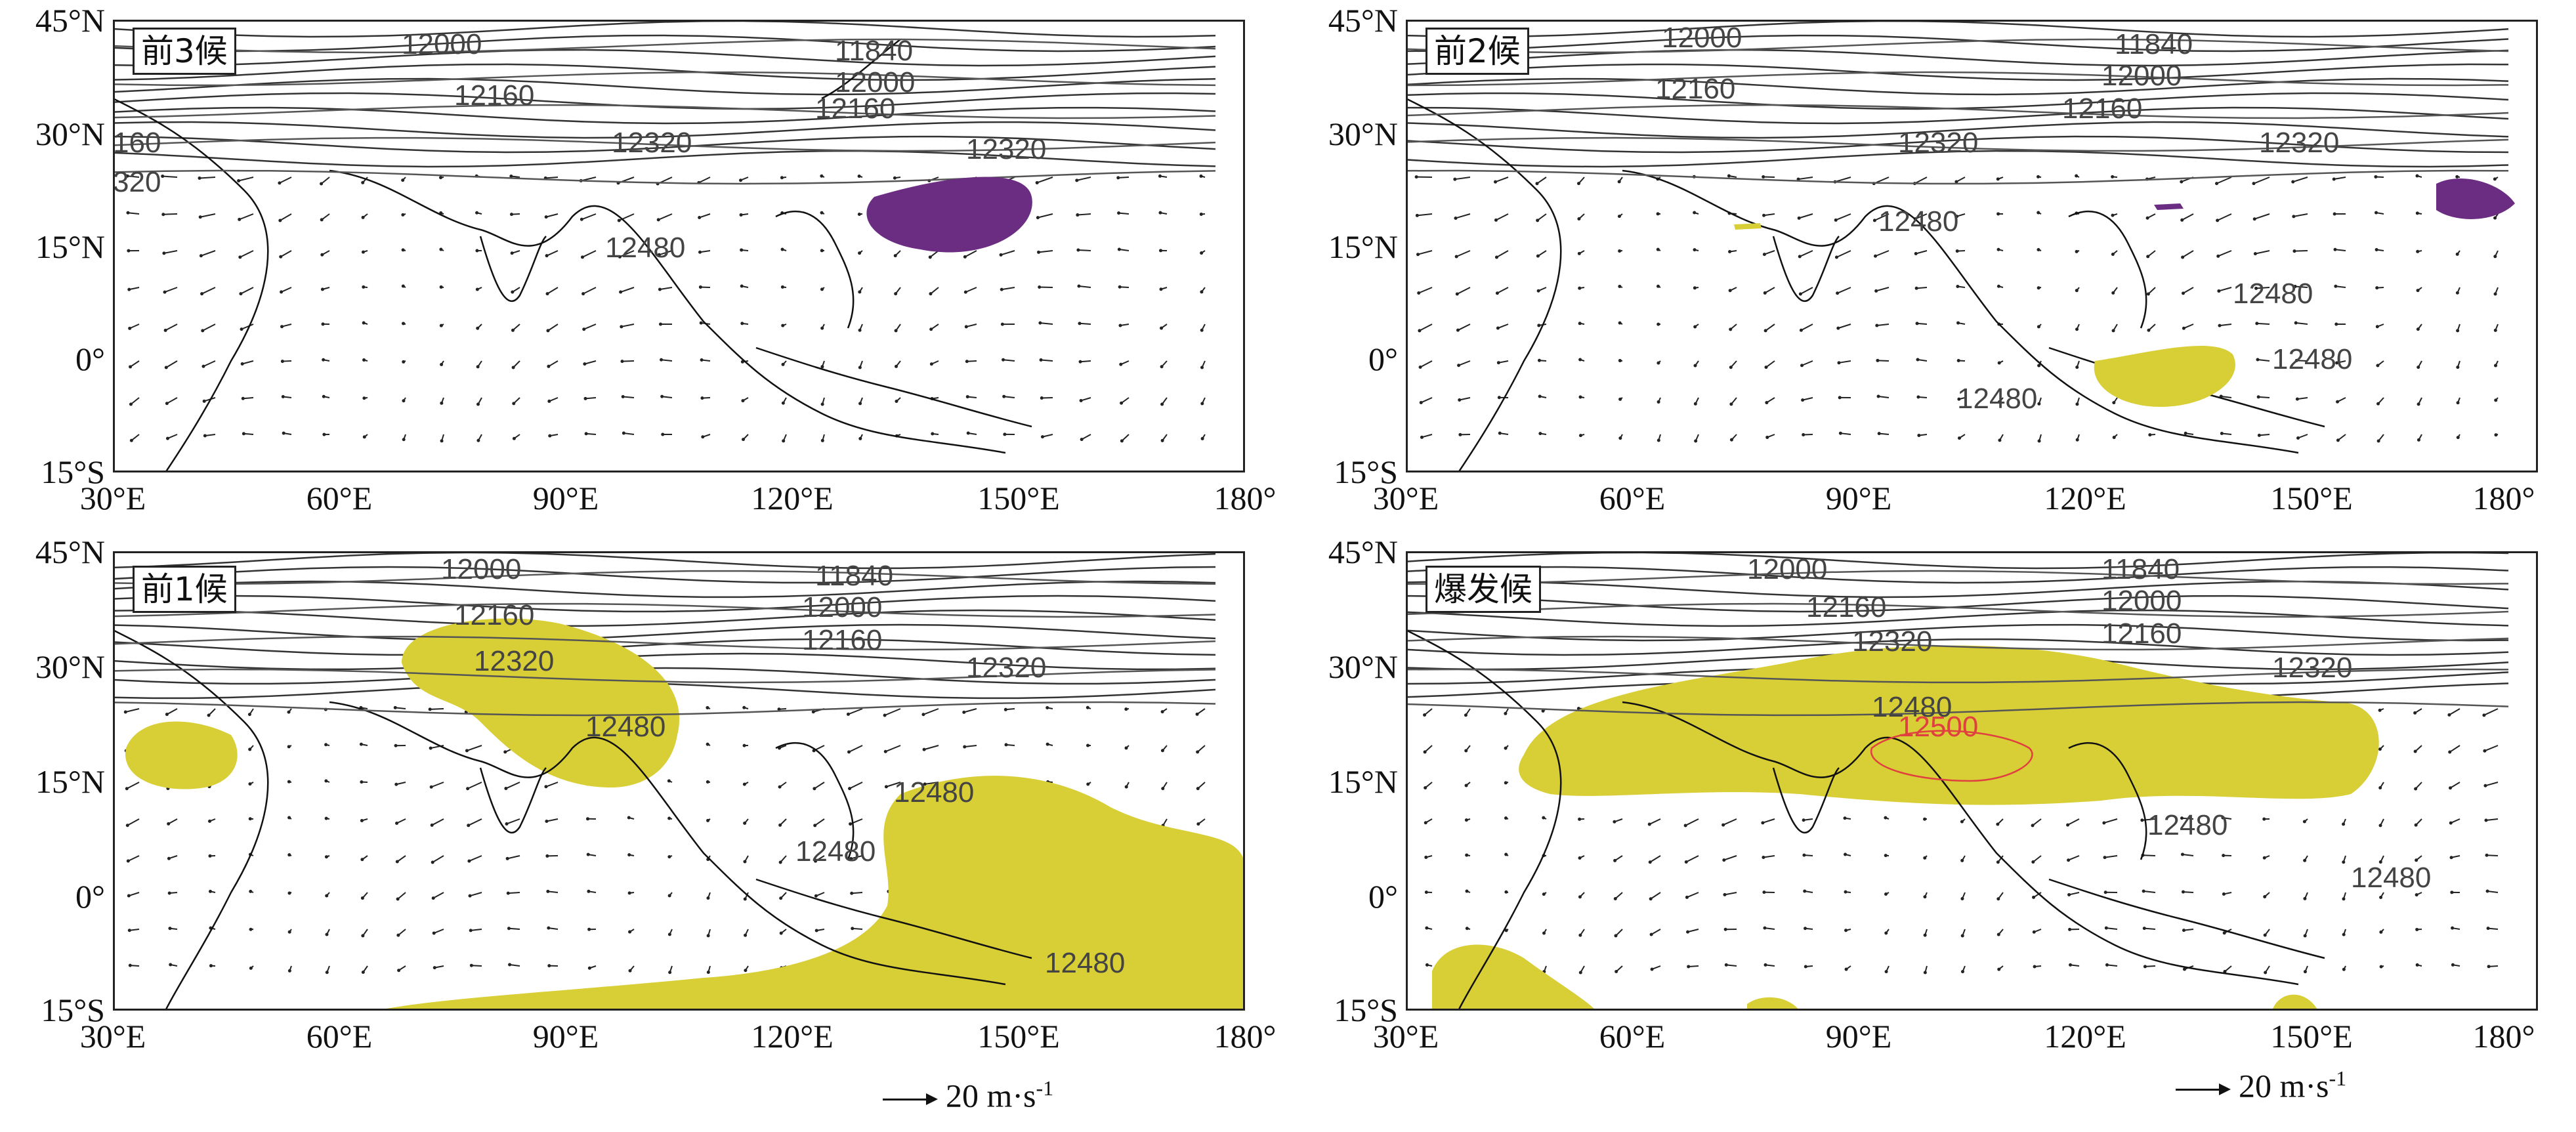 The height and width of the screenshot is (1132, 2576). What do you see at coordinates (184, 52) in the screenshot?
I see `panel-label: 前3候` at bounding box center [184, 52].